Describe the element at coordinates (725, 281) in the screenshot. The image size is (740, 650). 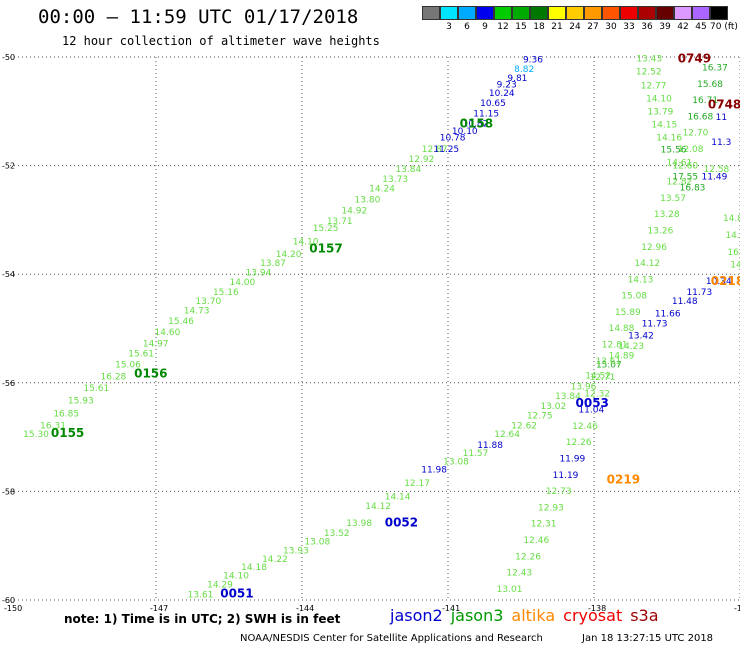
I see `pass-time-label: 0218` at that location.